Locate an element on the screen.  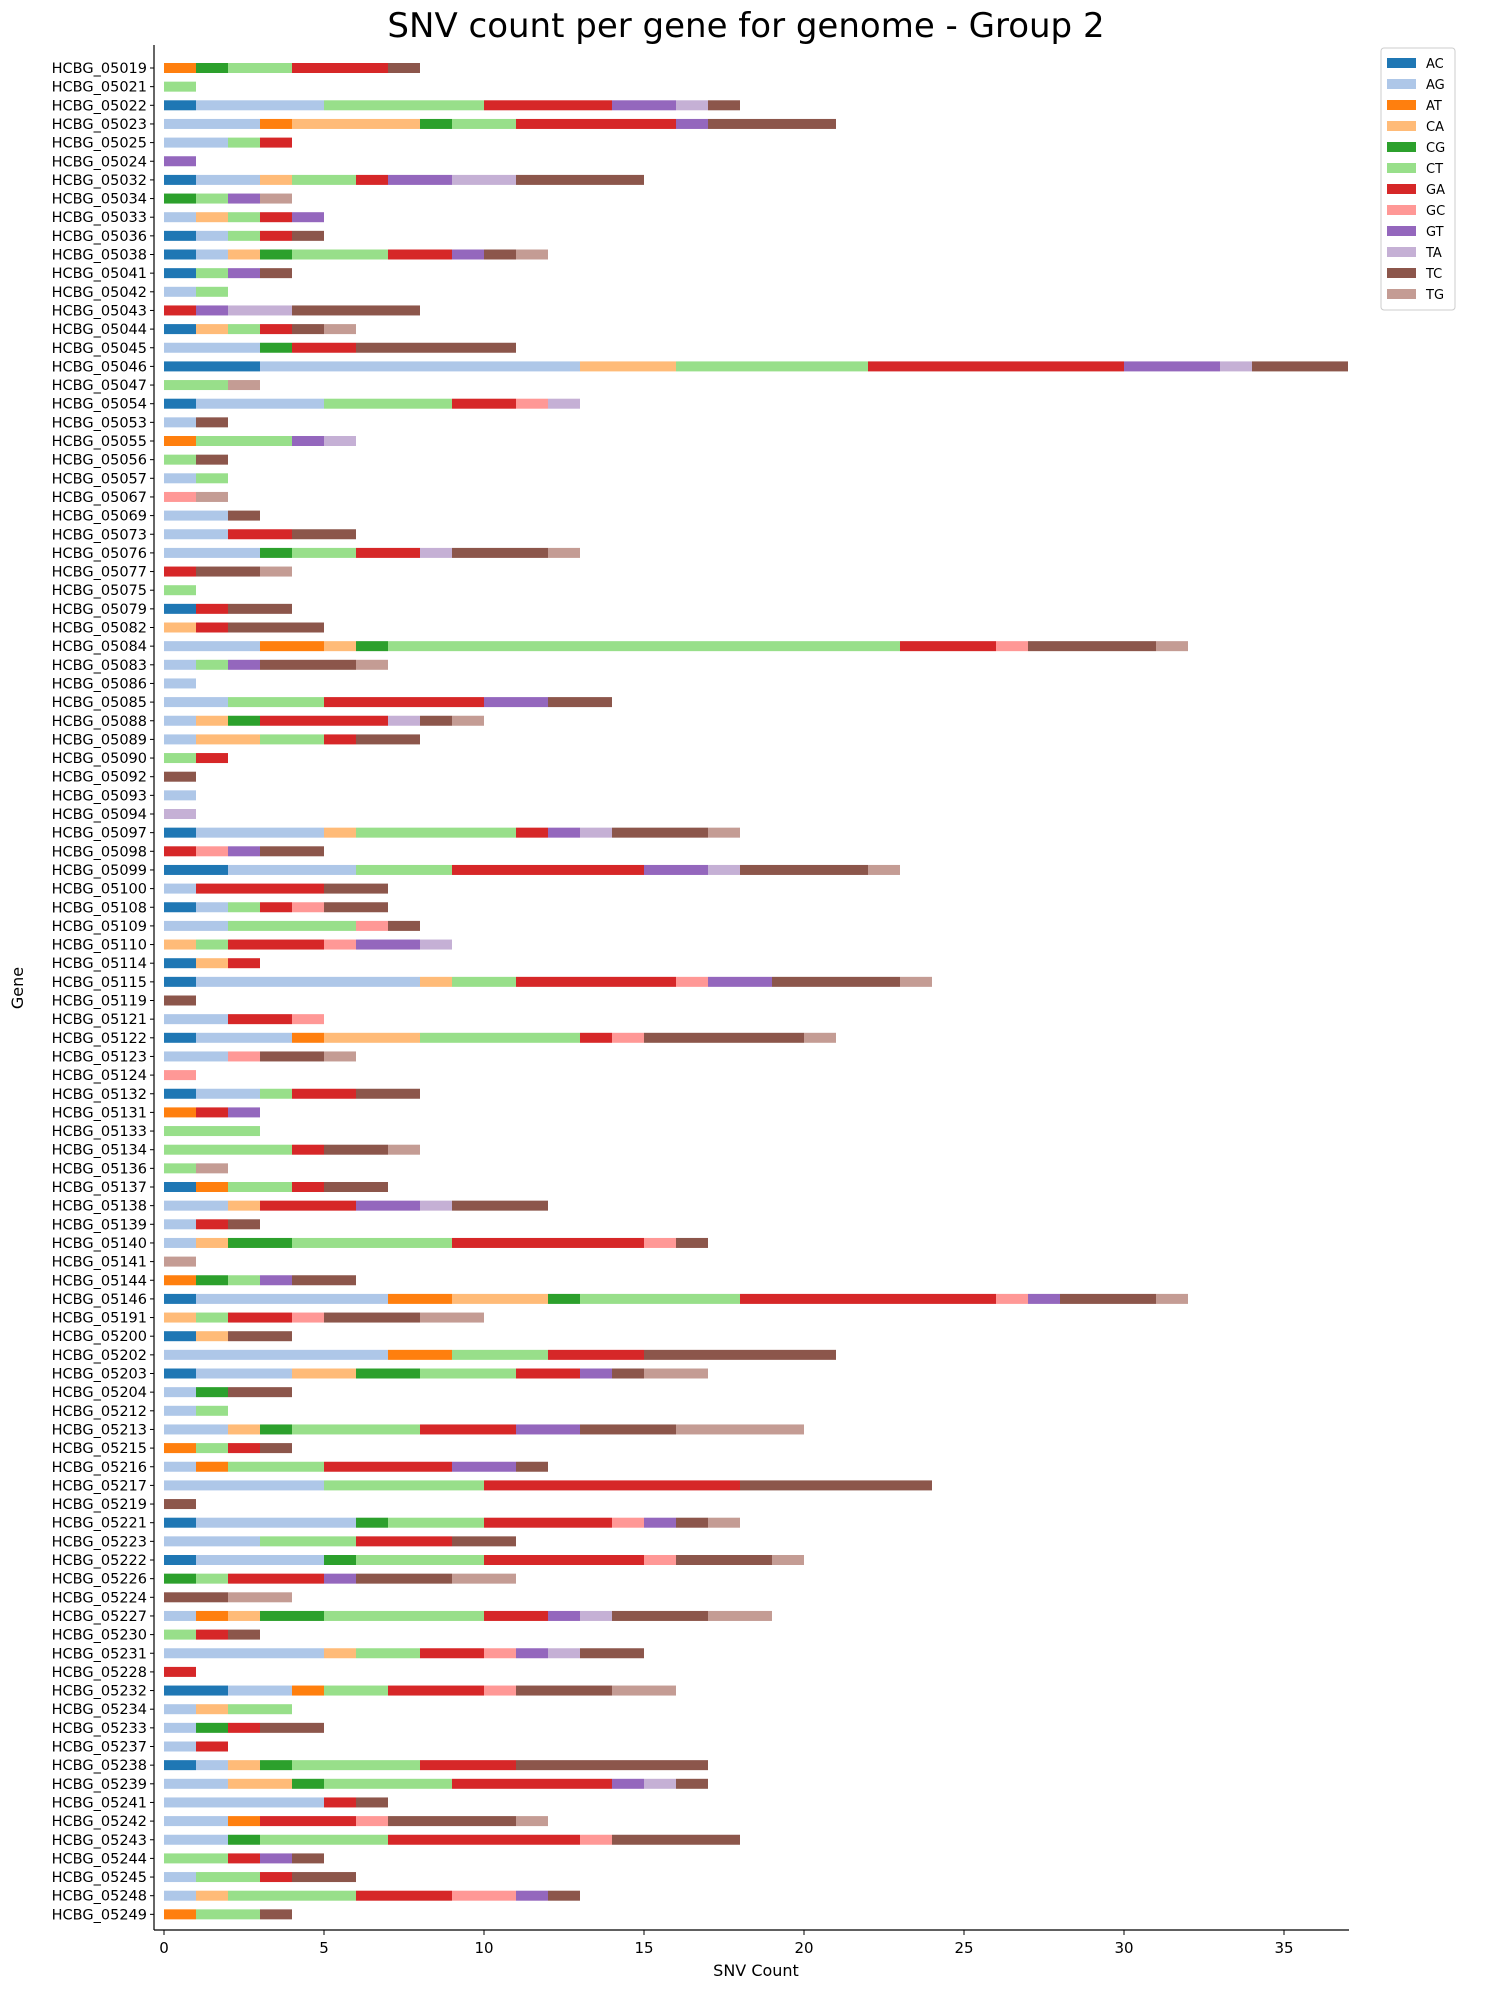
y-tick-label: HCBG_05226 is located at coordinates (99, 1580).